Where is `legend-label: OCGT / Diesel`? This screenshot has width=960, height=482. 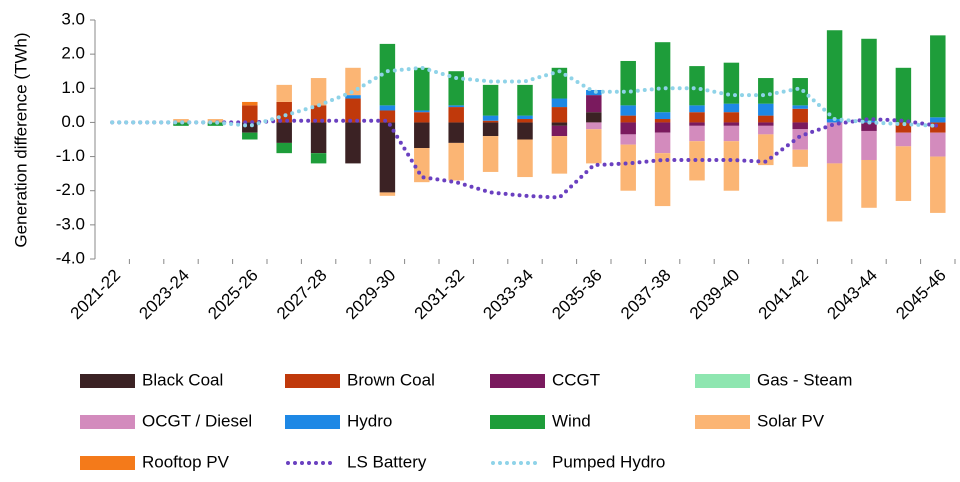 legend-label: OCGT / Diesel is located at coordinates (197, 420).